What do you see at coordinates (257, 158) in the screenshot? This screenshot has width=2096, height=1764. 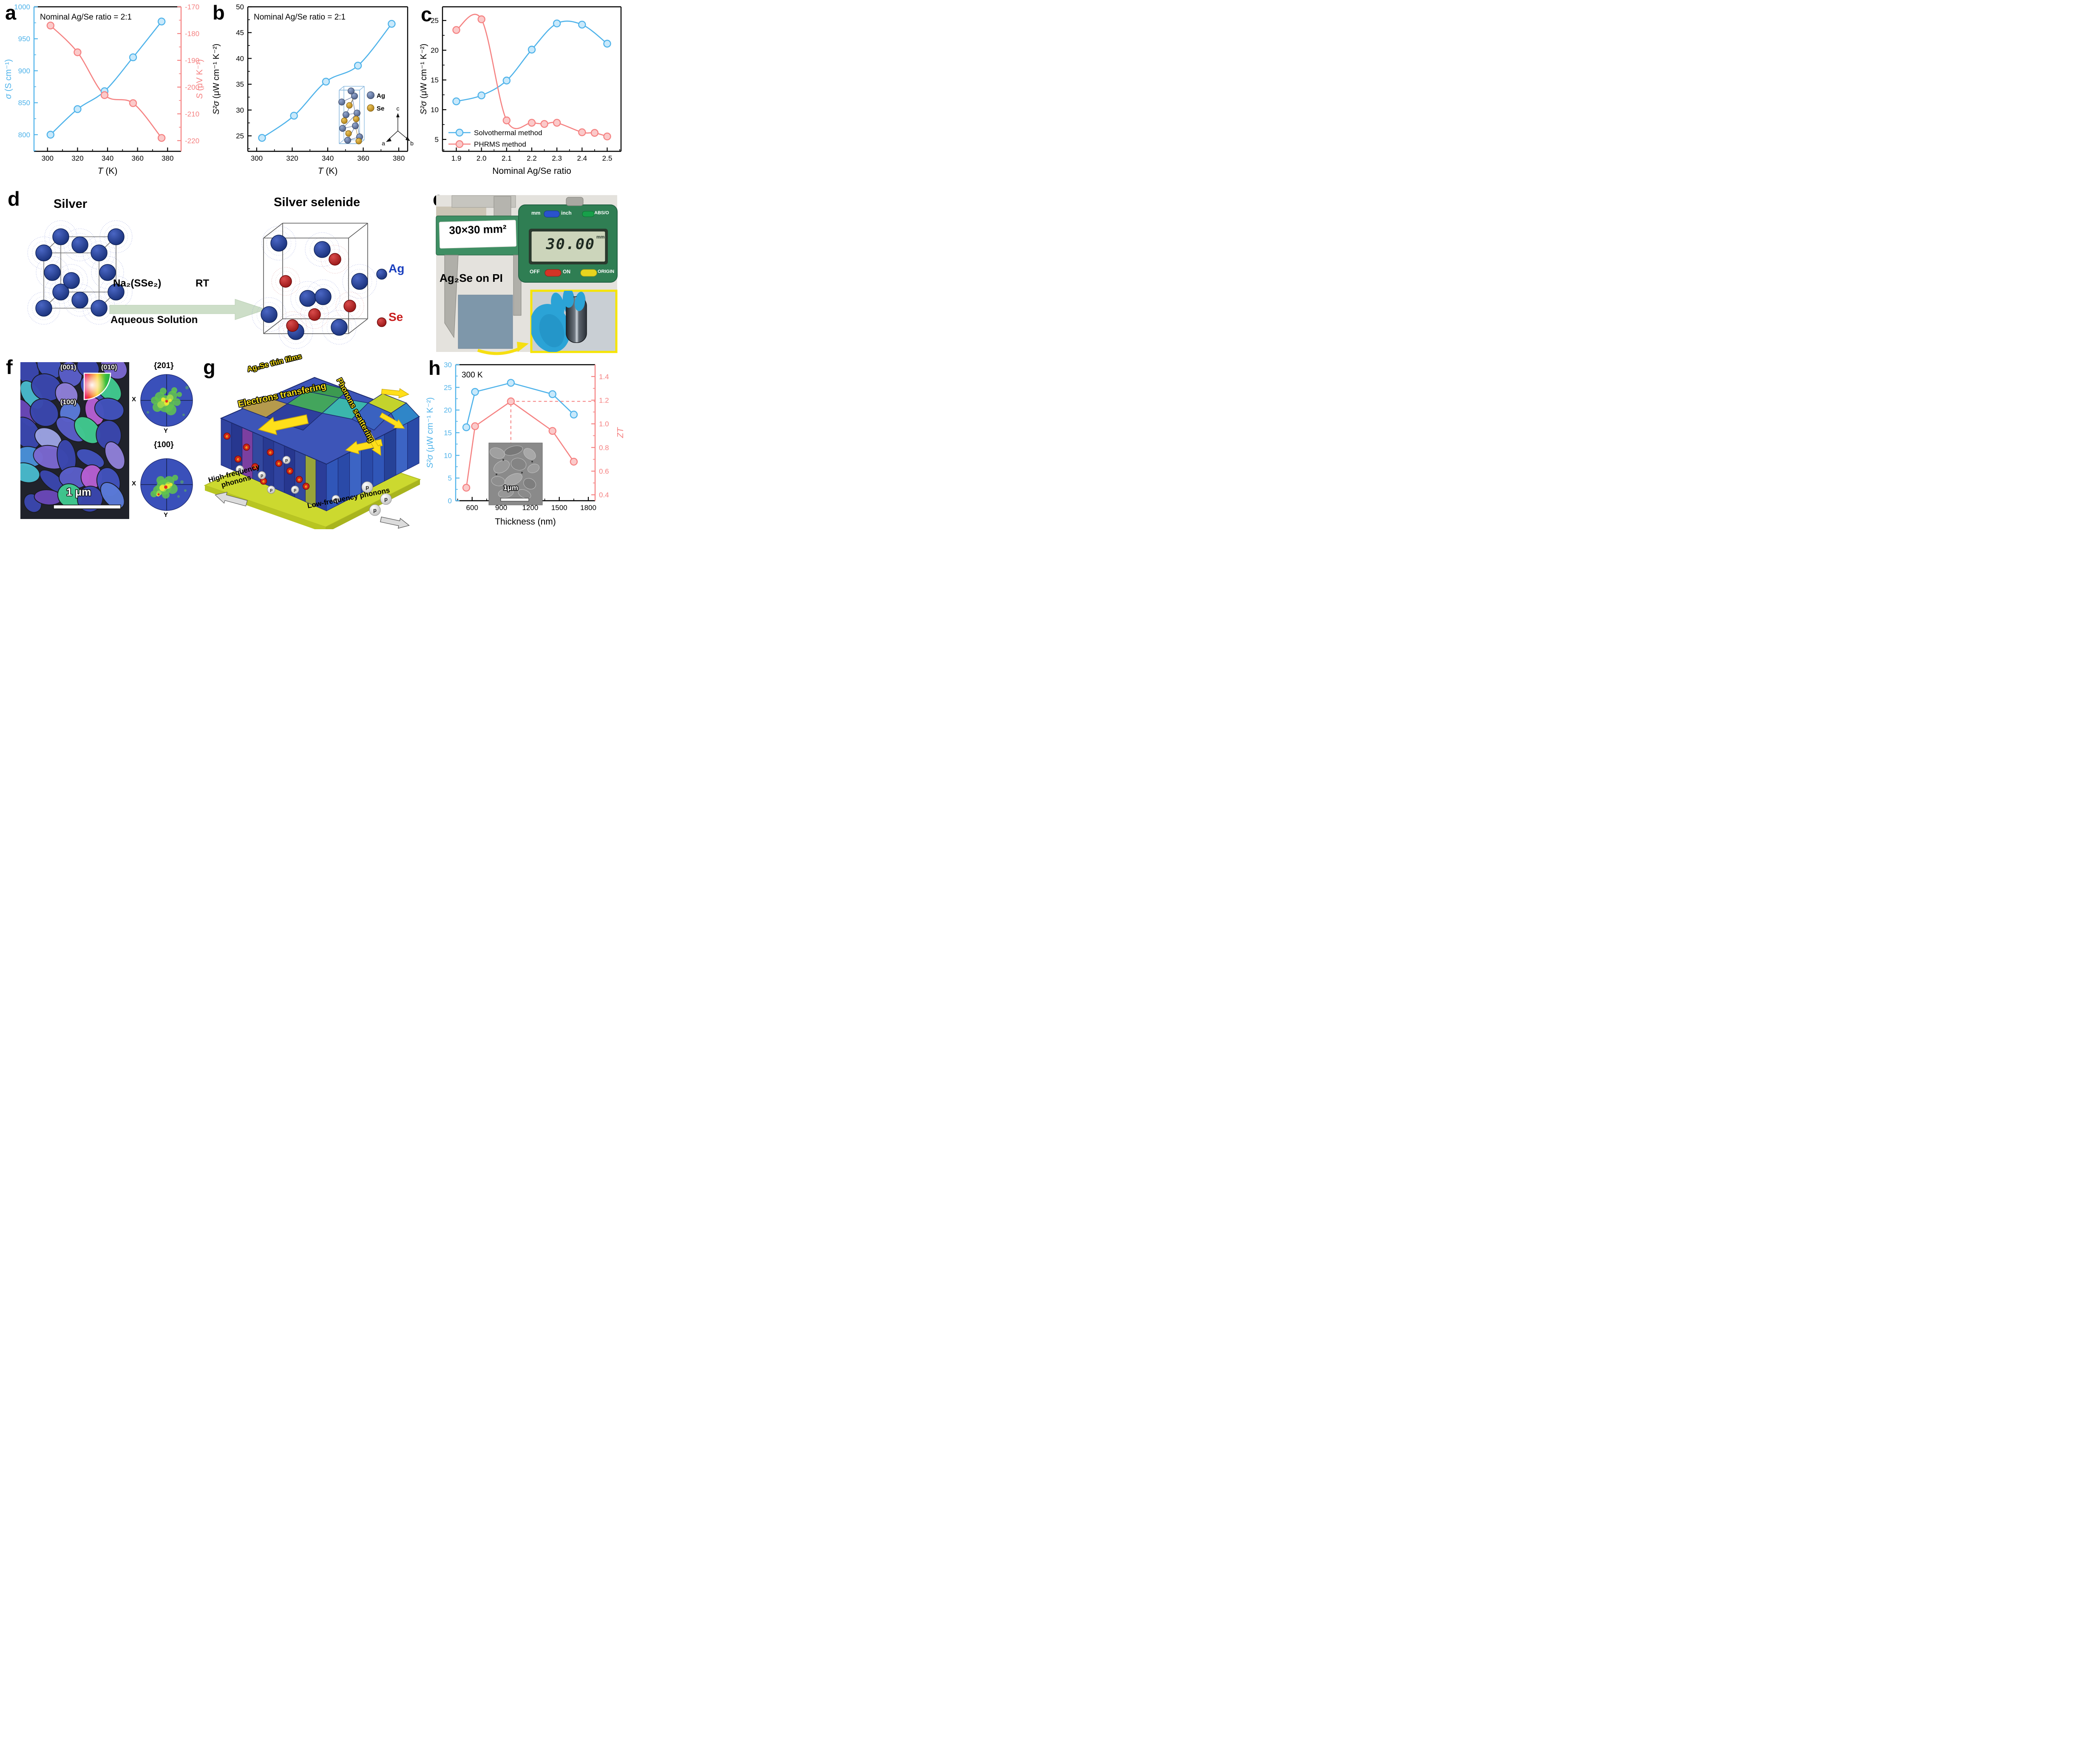 I see `svg-text: 300` at bounding box center [257, 158].